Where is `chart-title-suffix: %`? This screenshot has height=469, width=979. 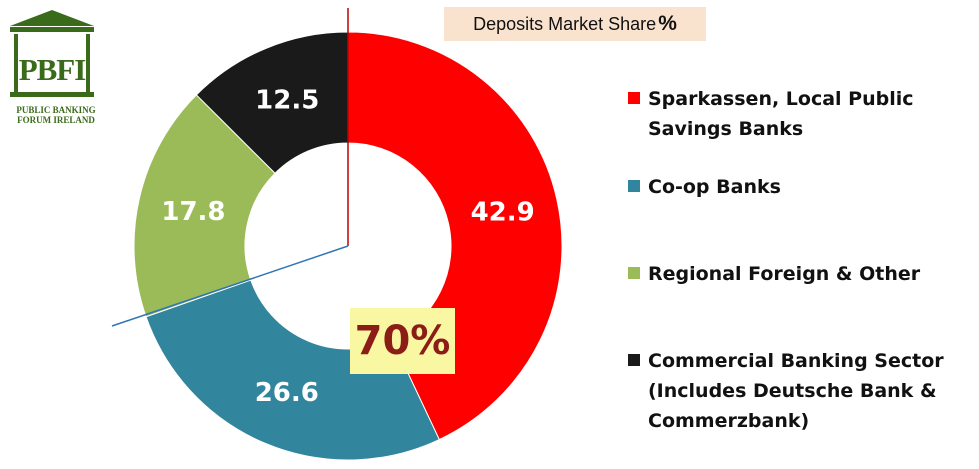 chart-title-suffix: % is located at coordinates (667, 23).